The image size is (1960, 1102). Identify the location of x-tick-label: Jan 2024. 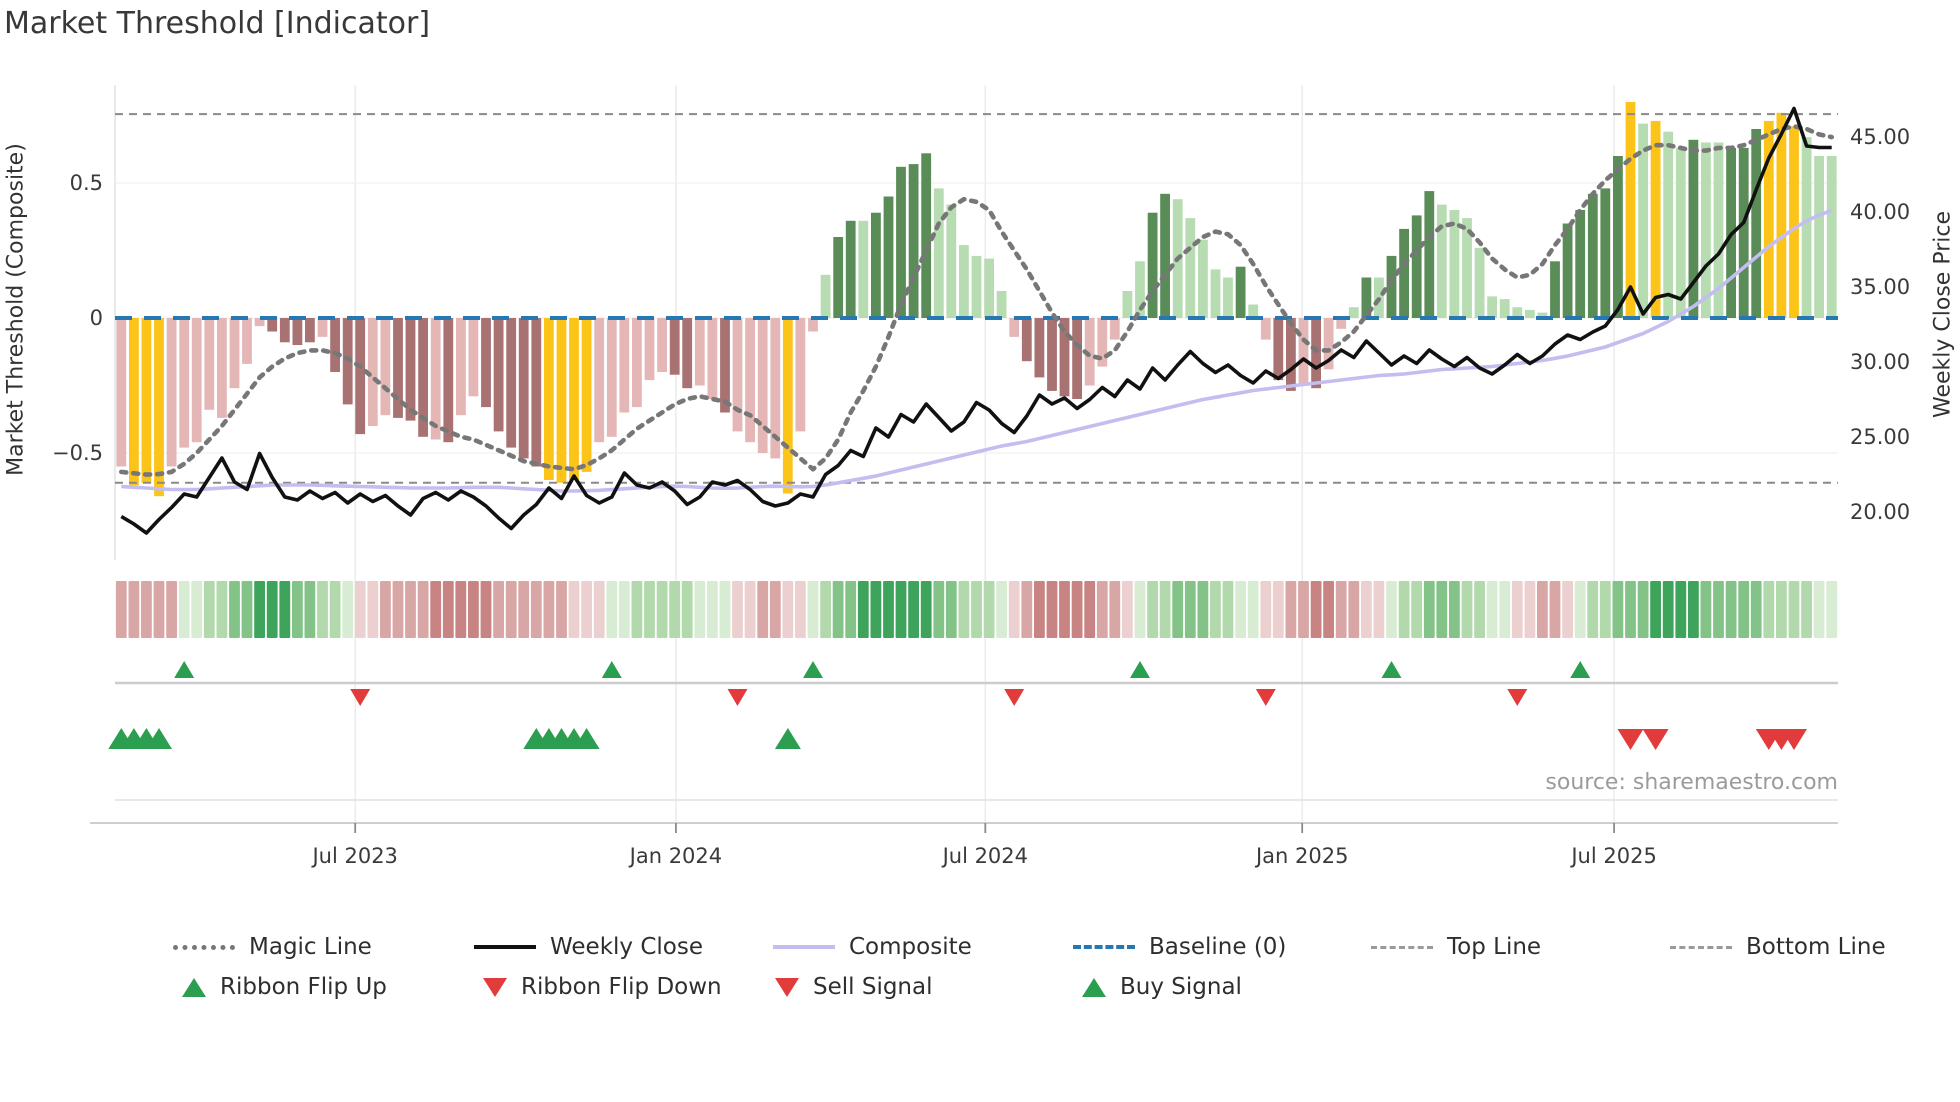
(675, 856).